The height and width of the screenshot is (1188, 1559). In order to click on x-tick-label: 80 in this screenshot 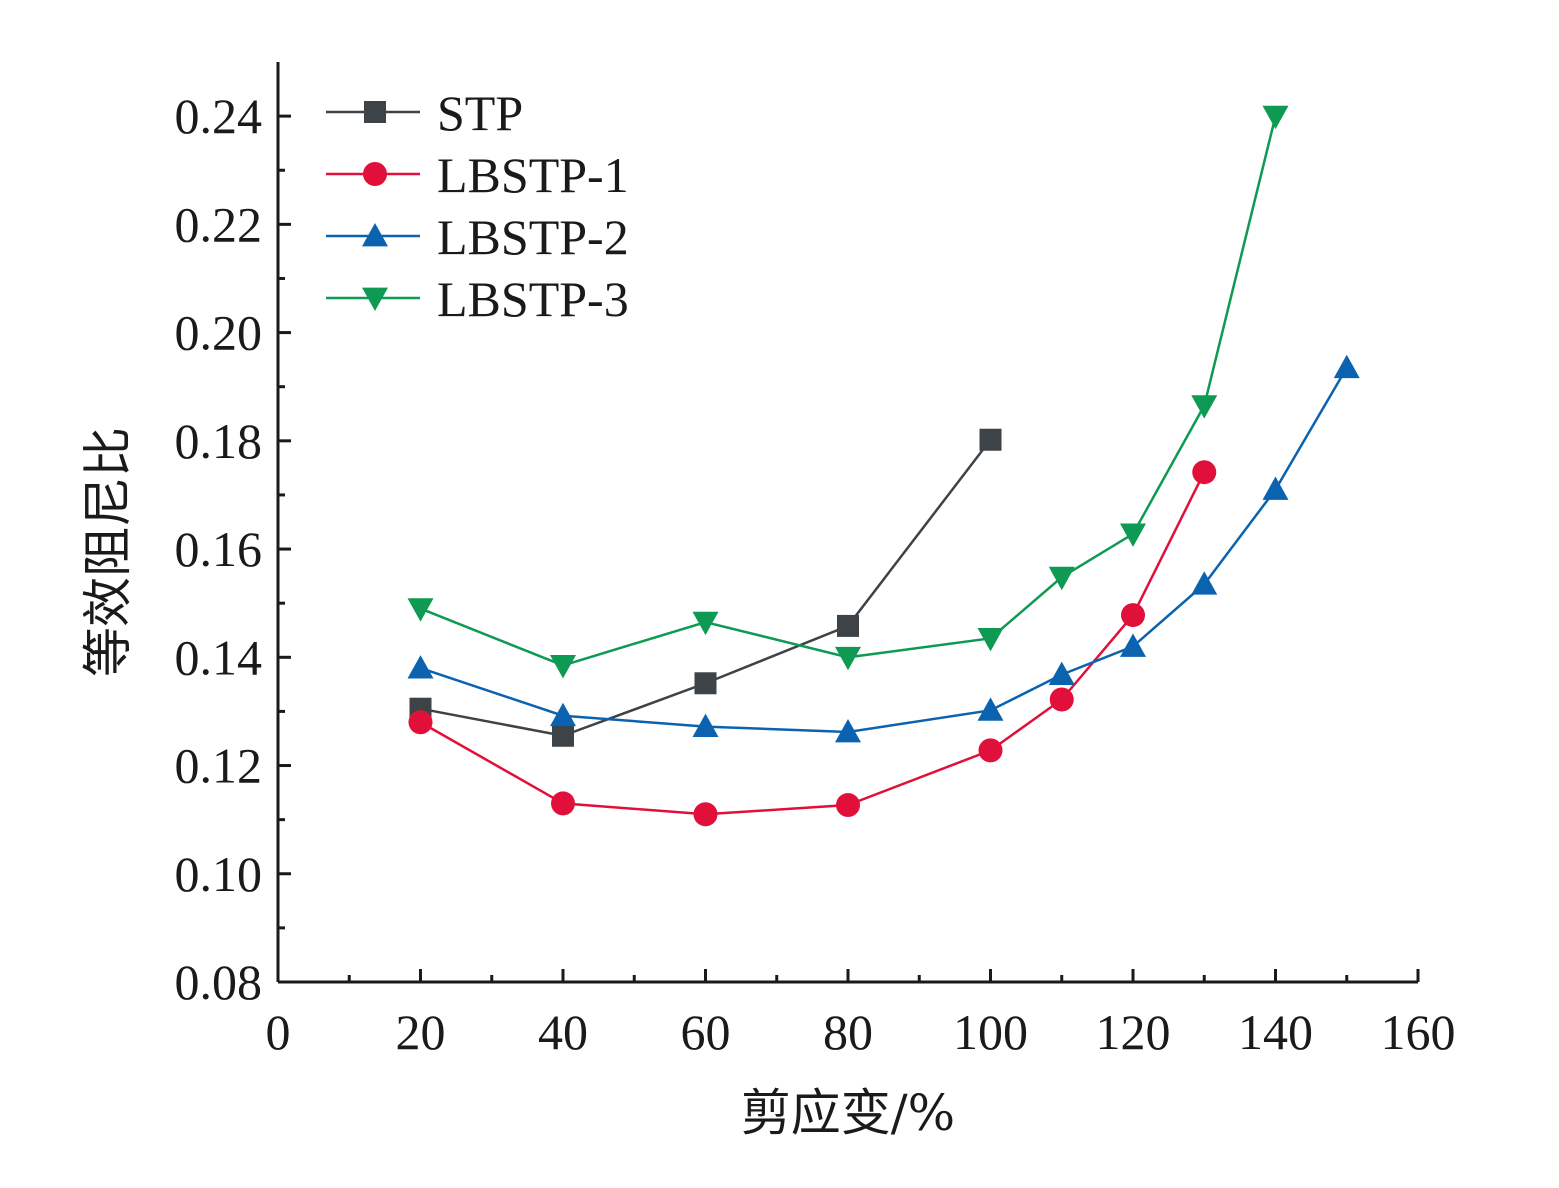, I will do `click(848, 1032)`.